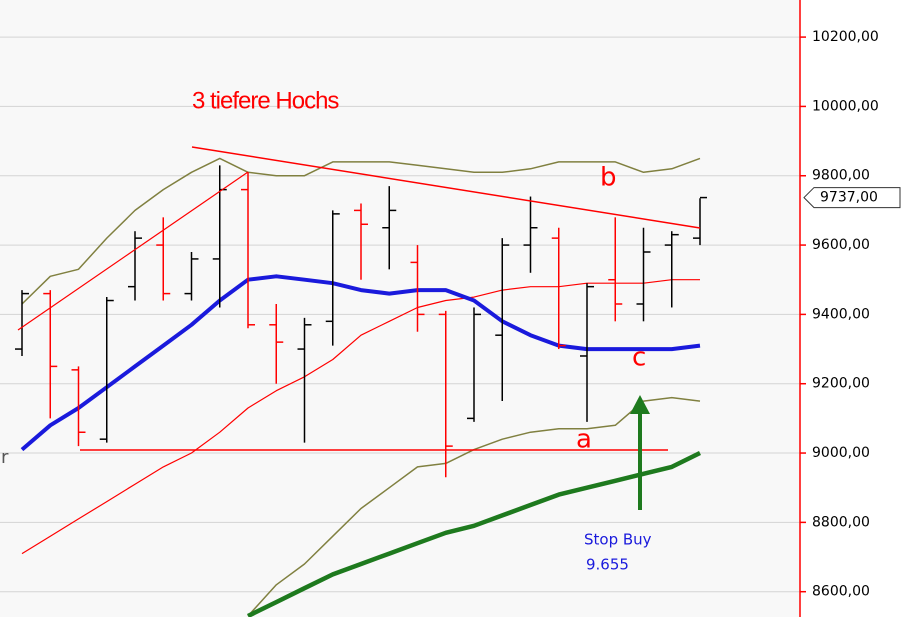 The image size is (920, 617). What do you see at coordinates (845, 37) in the screenshot?
I see `y-tick-label: 10200,00` at bounding box center [845, 37].